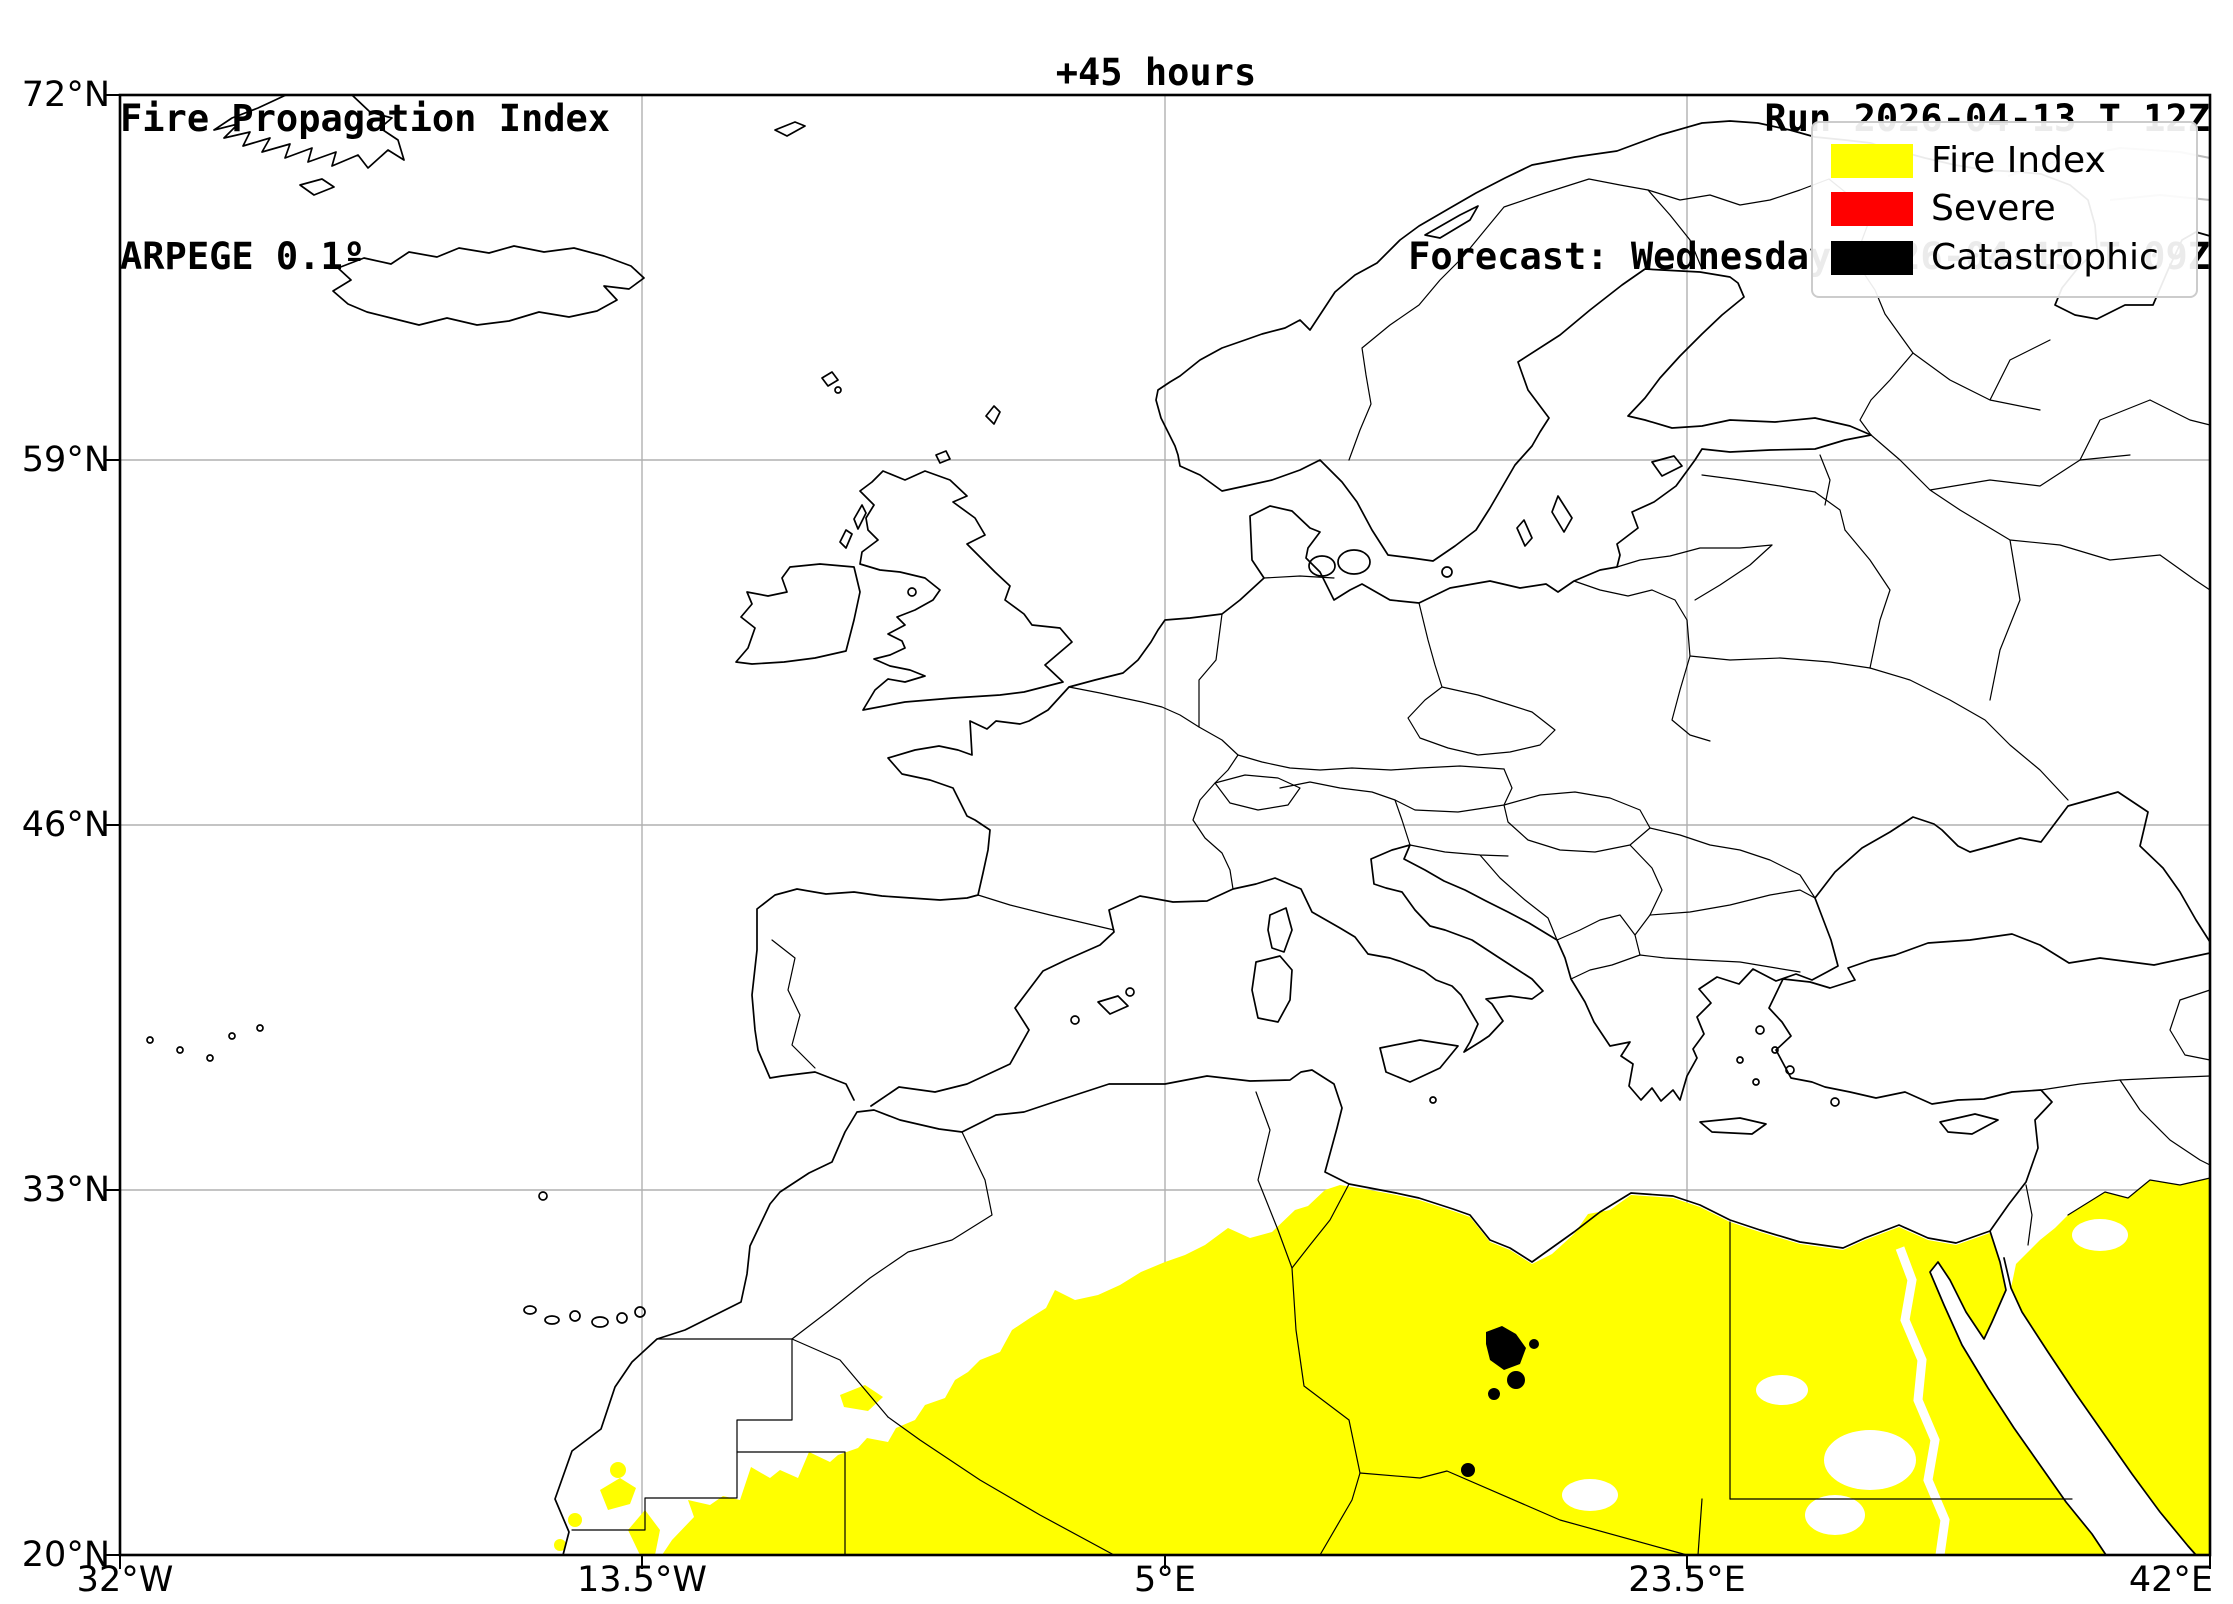  Describe the element at coordinates (1468, 1470) in the screenshot. I see `catastrophic-spot-south` at that location.